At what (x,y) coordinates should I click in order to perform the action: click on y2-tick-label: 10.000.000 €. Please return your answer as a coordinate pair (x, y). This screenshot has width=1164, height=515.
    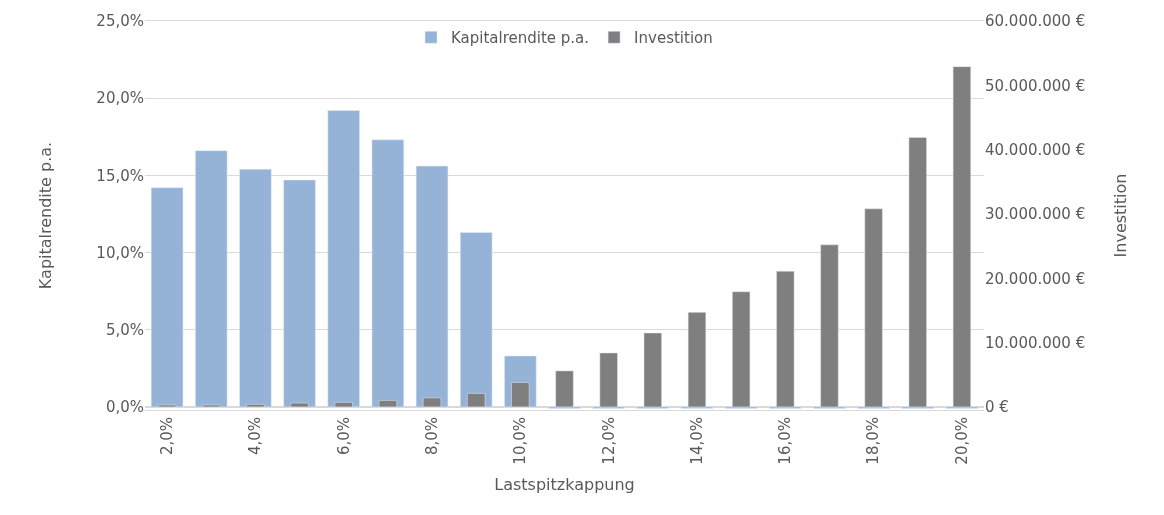
    Looking at the image, I should click on (1035, 342).